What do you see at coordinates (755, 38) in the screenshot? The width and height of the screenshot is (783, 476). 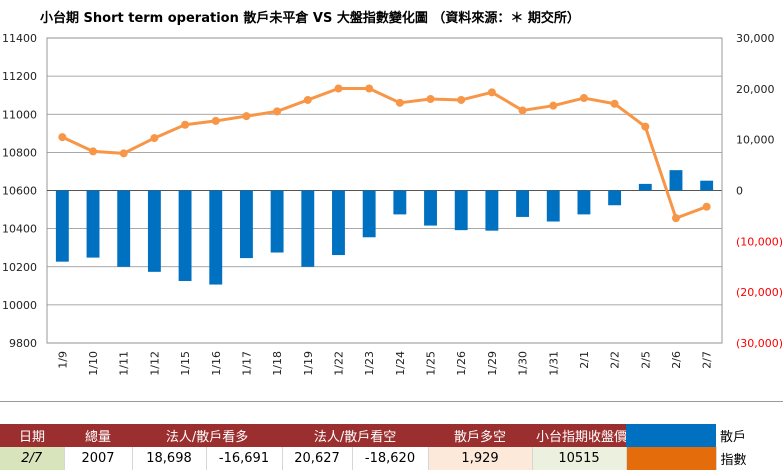 I see `right-tick-label: 30,000` at bounding box center [755, 38].